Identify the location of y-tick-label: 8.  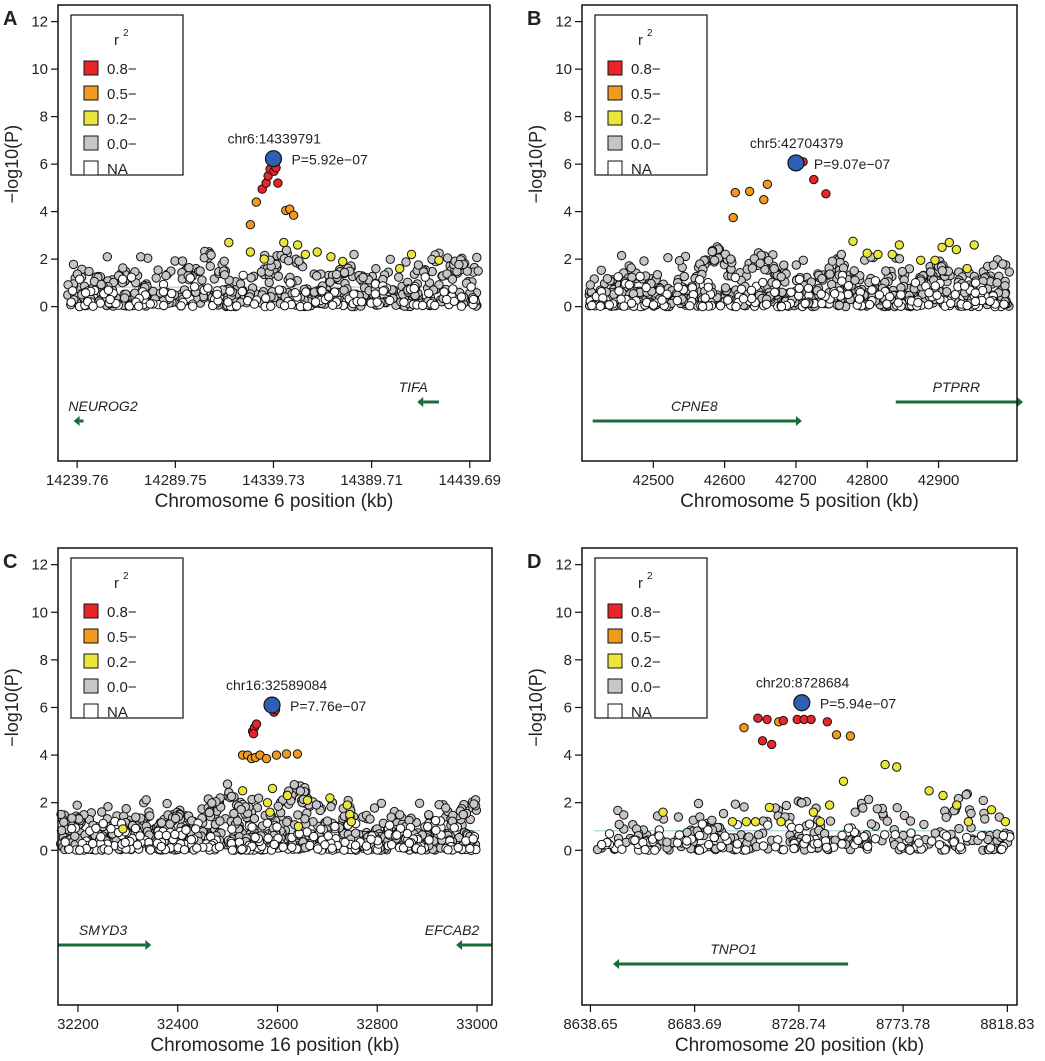
(44, 660).